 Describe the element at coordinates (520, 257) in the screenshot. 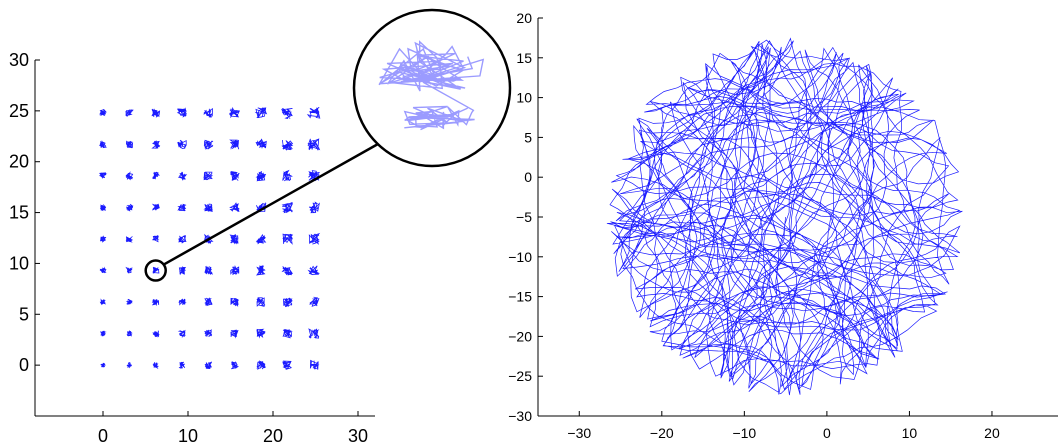

I see `y-tick-label: −10` at that location.